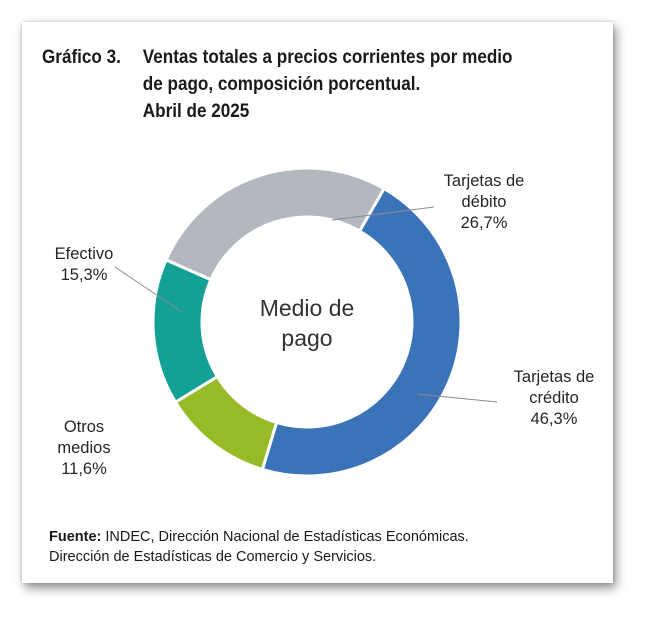 The height and width of the screenshot is (627, 656). What do you see at coordinates (554, 419) in the screenshot?
I see `value-label: 46,3%` at bounding box center [554, 419].